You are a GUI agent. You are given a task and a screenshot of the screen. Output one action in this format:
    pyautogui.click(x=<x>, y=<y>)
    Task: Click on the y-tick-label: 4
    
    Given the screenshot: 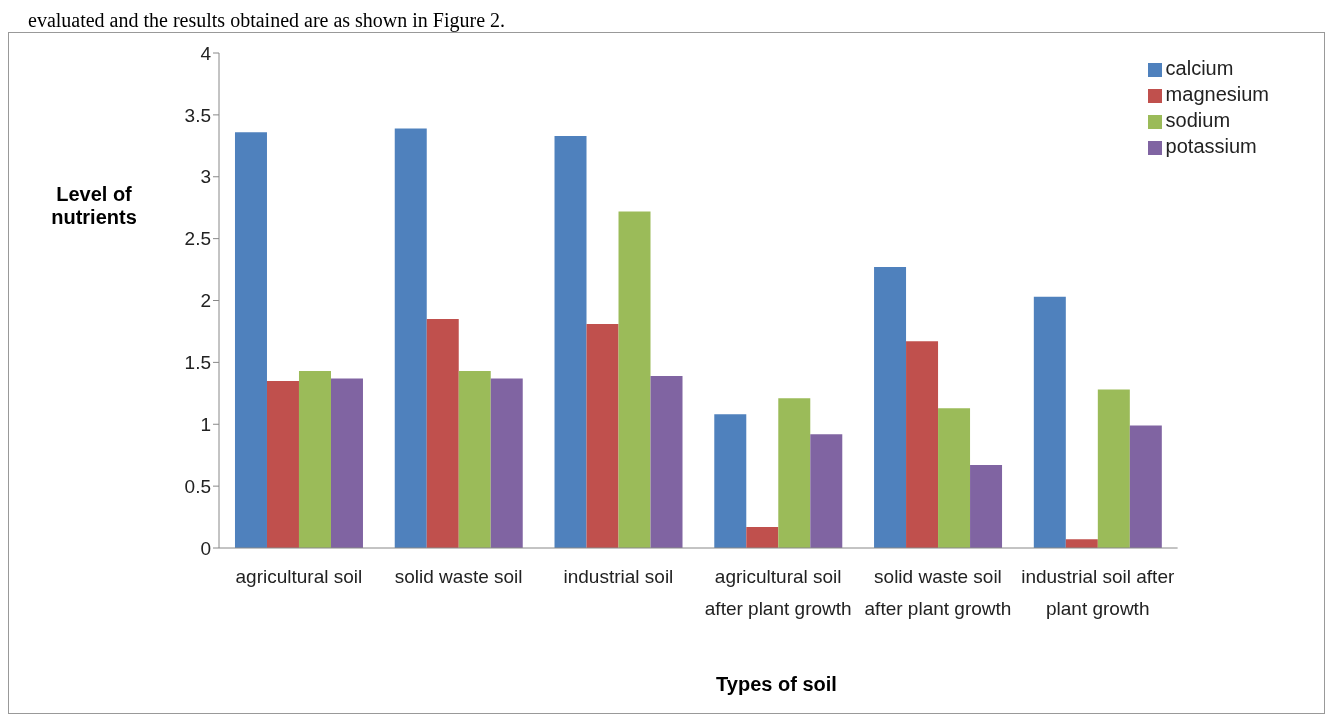 What is the action you would take?
    pyautogui.click(x=206, y=53)
    